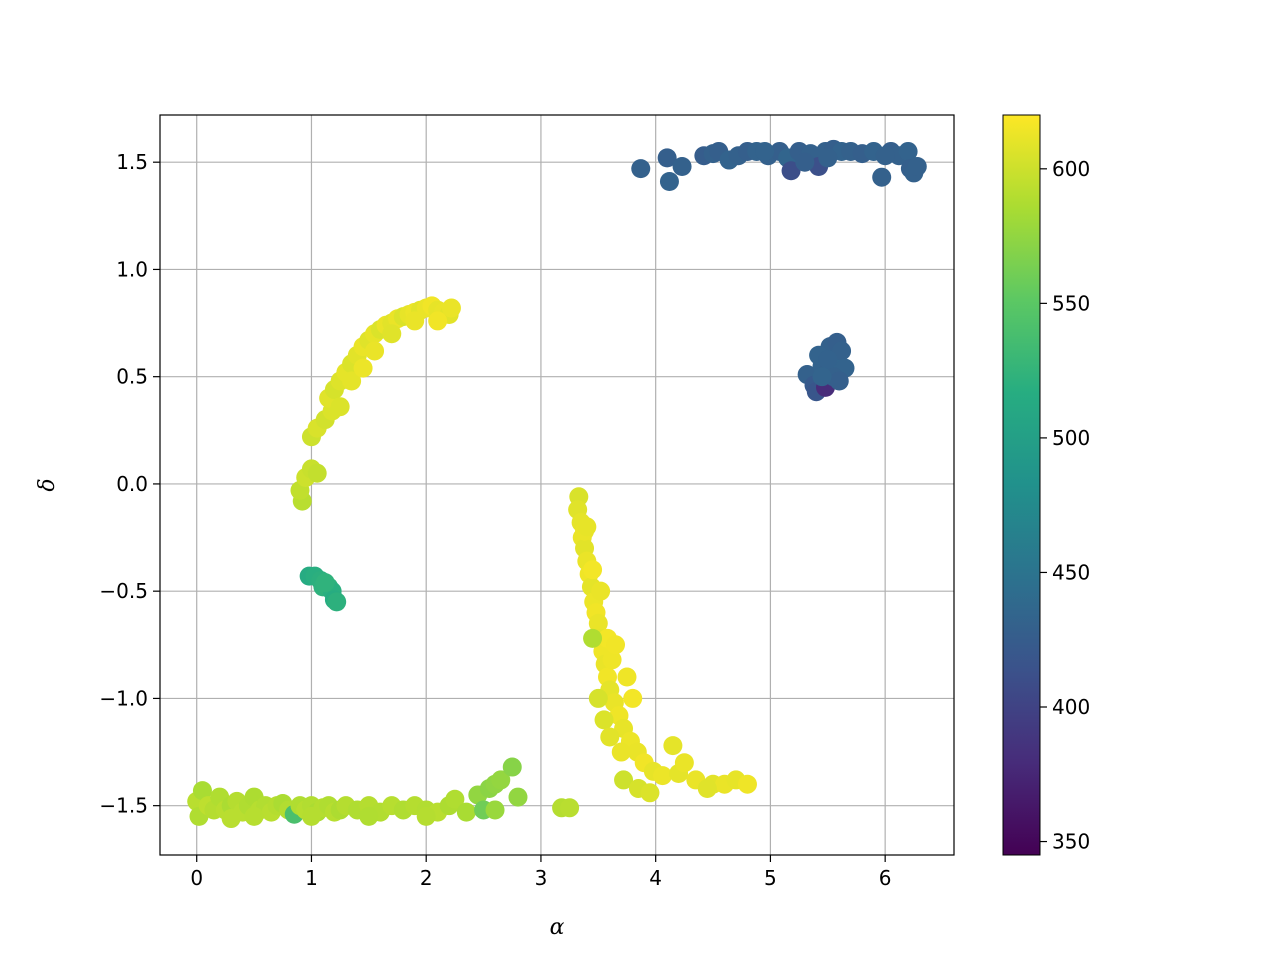 Image resolution: width=1280 pixels, height=960 pixels. Describe the element at coordinates (132, 269) in the screenshot. I see `y-tick-label: 1.0` at that location.